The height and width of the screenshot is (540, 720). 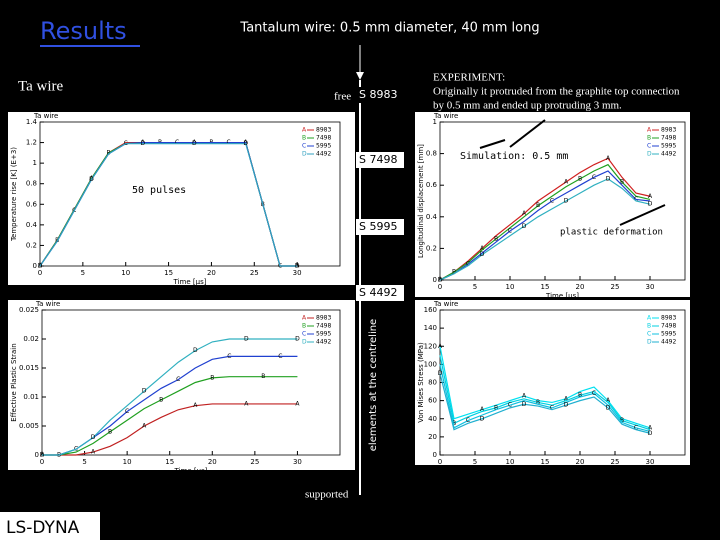 What do you see at coordinates (31, 397) in the screenshot?
I see `y-tick-label: 0.01` at bounding box center [31, 397].